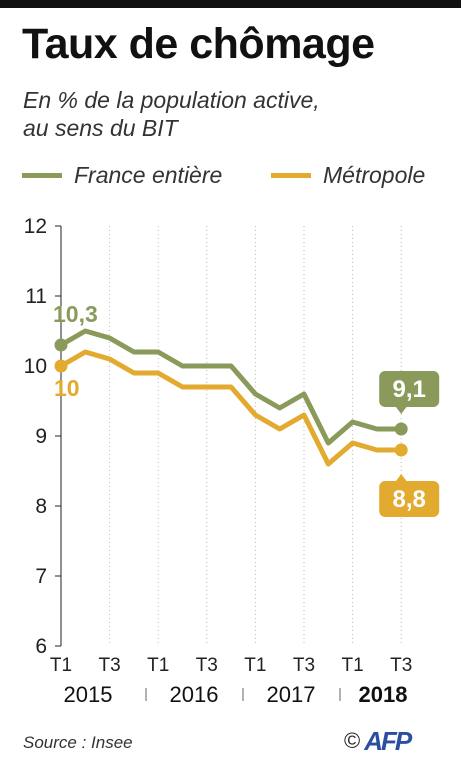 Image resolution: width=461 pixels, height=768 pixels. I want to click on annotation-france-end: 9,1, so click(409, 389).